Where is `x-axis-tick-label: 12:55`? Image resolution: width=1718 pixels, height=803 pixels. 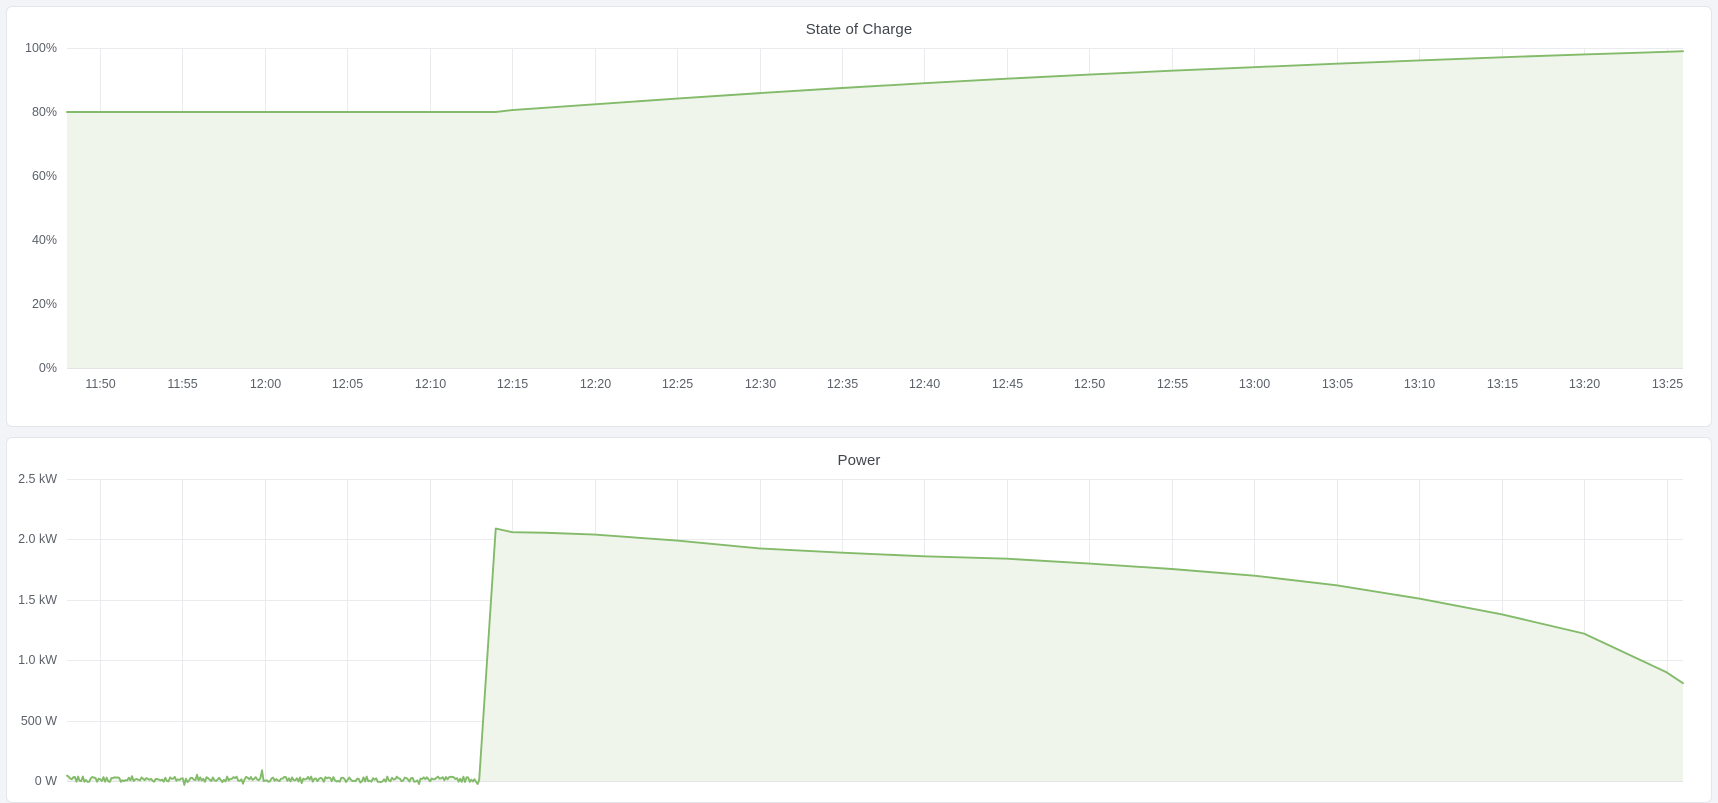
x-axis-tick-label: 12:55 is located at coordinates (1172, 384).